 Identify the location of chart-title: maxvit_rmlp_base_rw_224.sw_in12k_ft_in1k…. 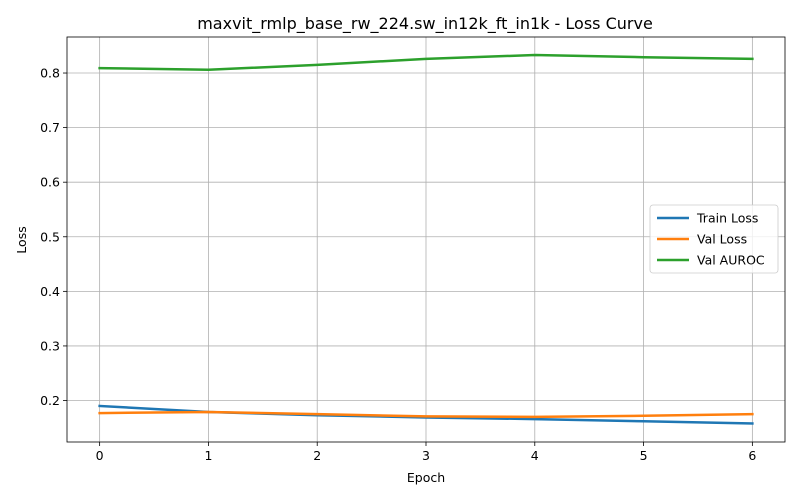
(425, 24).